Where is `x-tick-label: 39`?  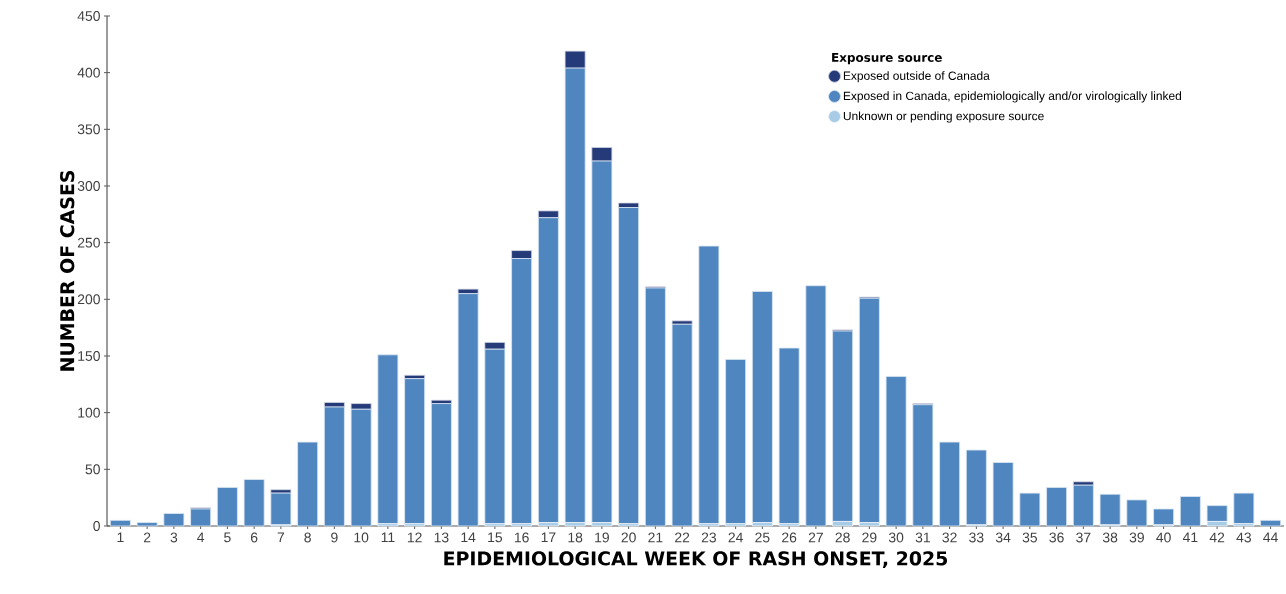
x-tick-label: 39 is located at coordinates (1136, 537).